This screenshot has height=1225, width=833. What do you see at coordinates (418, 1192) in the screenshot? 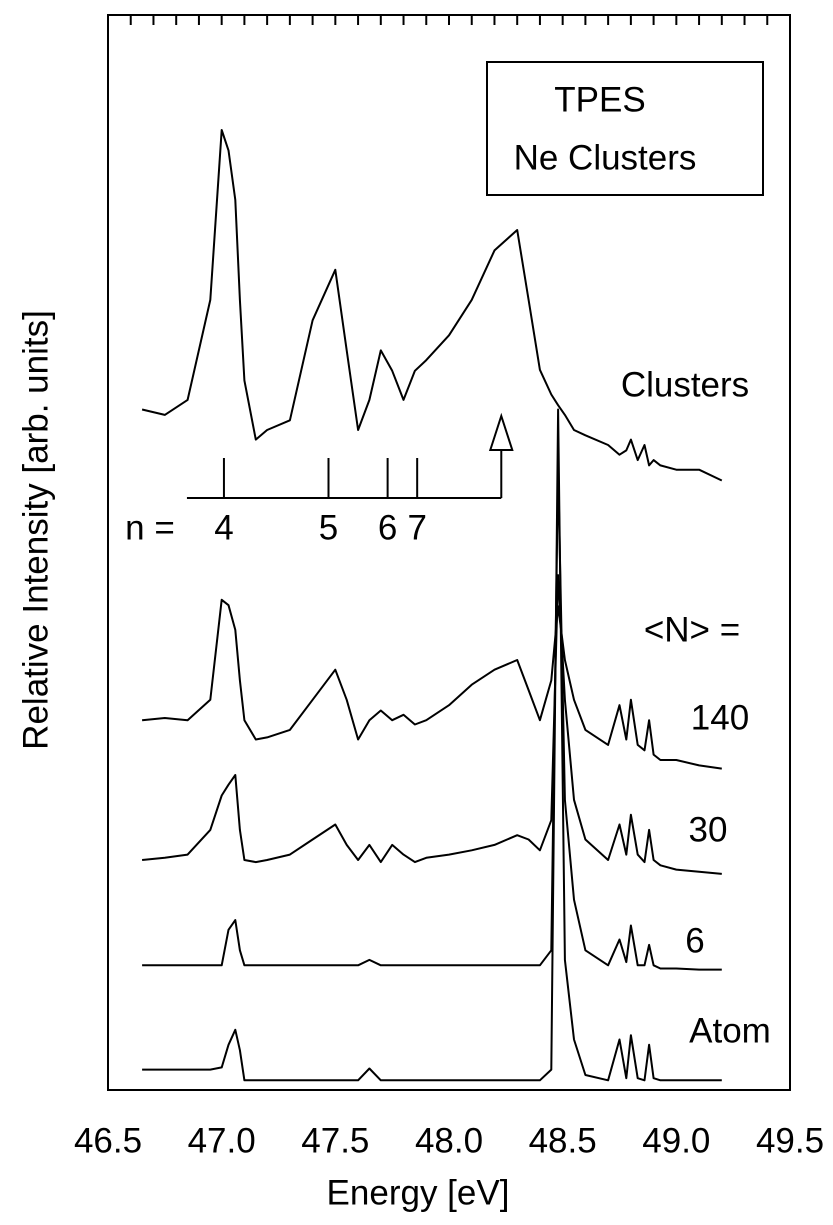
I see `x-axis-label: Energy [eV]` at bounding box center [418, 1192].